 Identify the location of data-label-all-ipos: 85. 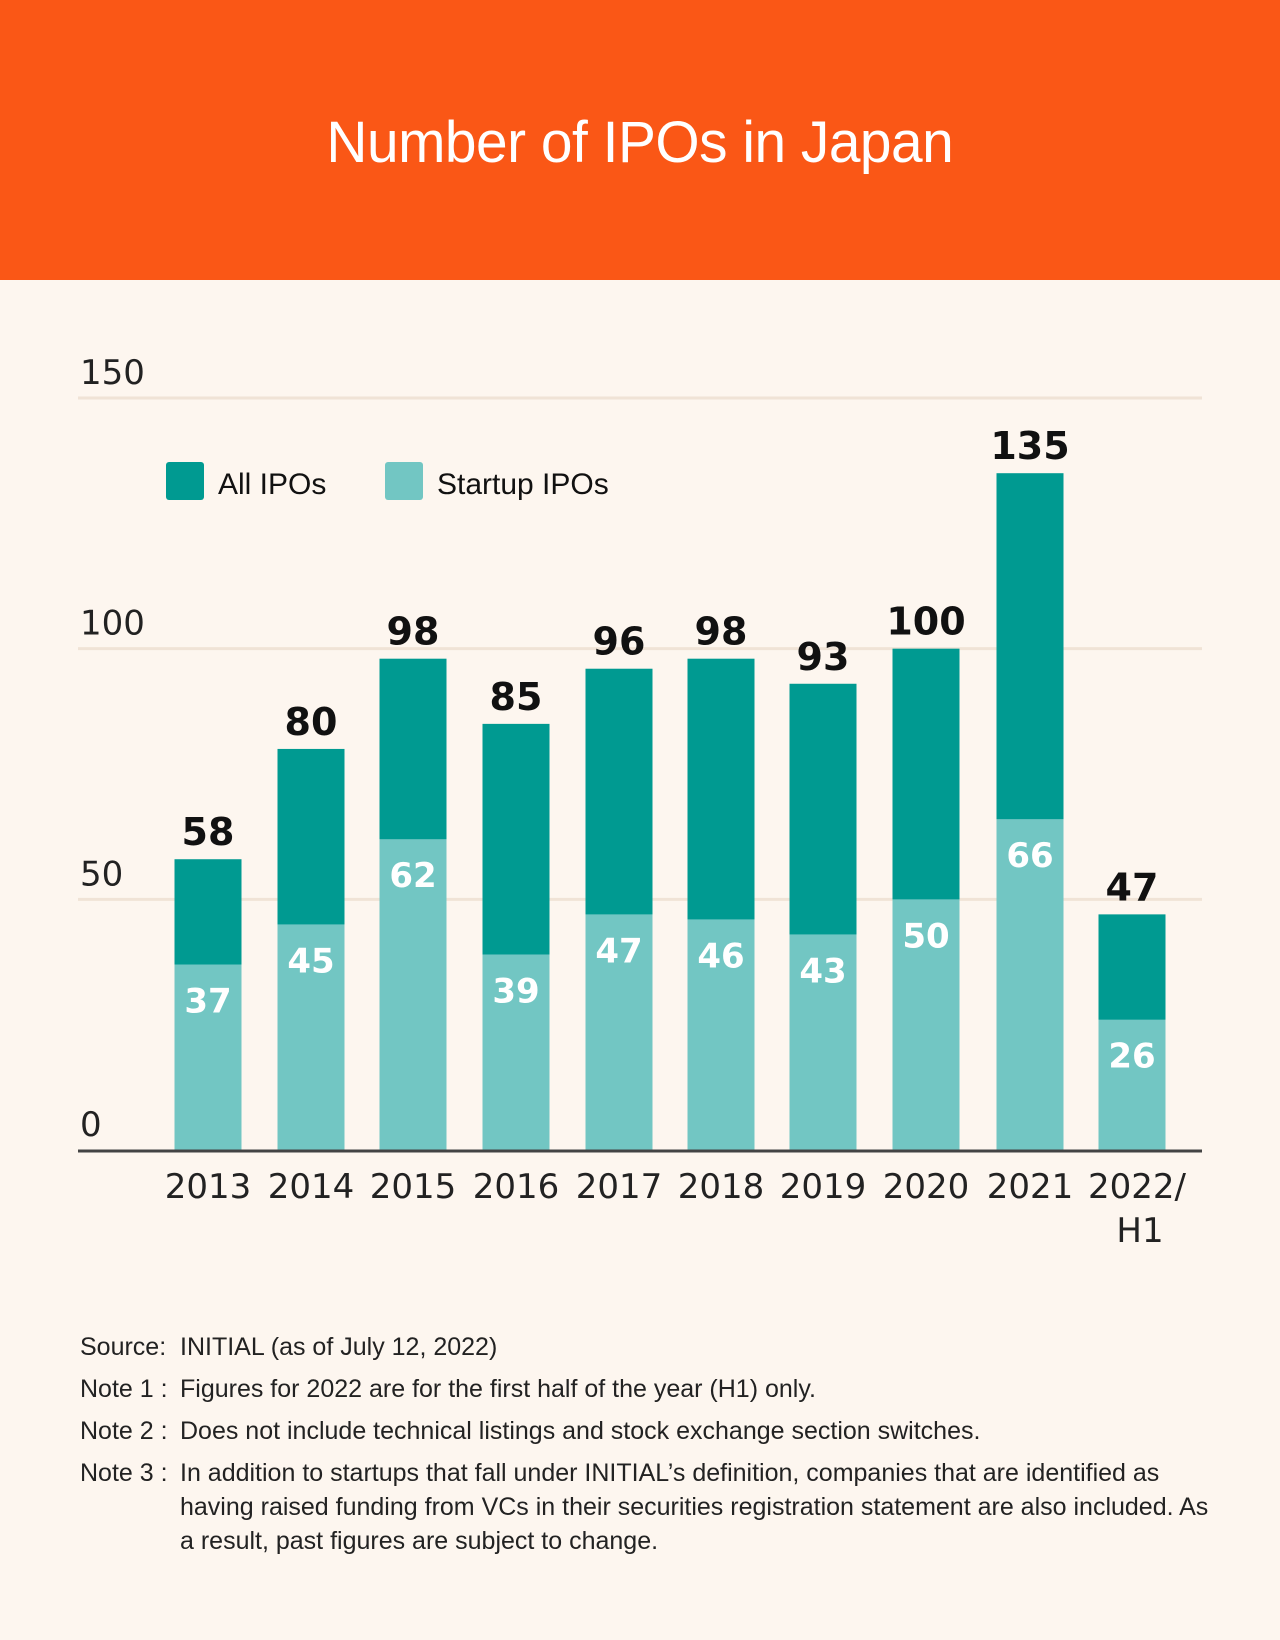
(516, 697).